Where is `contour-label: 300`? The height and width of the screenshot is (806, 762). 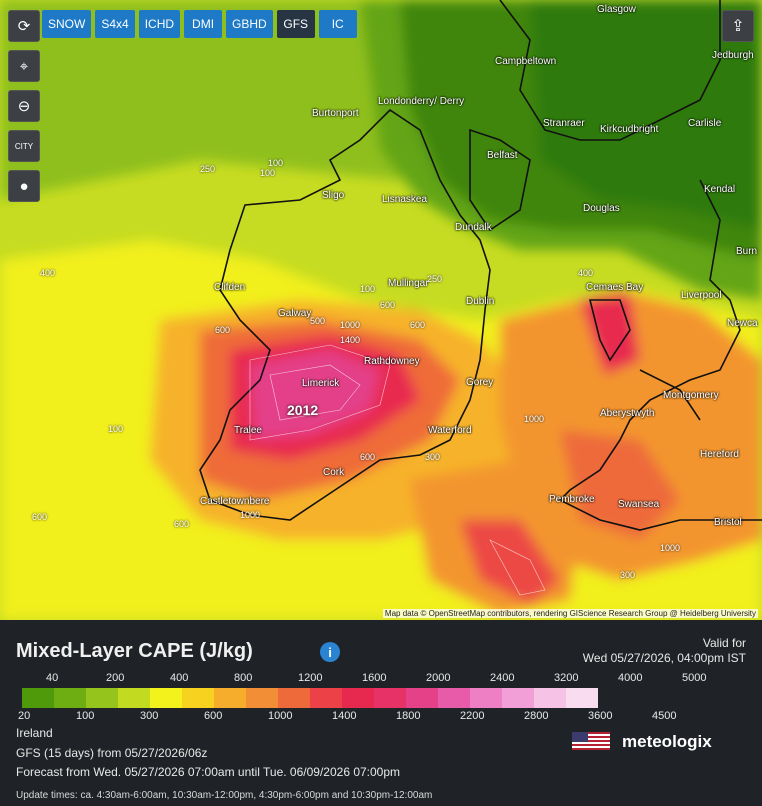 contour-label: 300 is located at coordinates (628, 575).